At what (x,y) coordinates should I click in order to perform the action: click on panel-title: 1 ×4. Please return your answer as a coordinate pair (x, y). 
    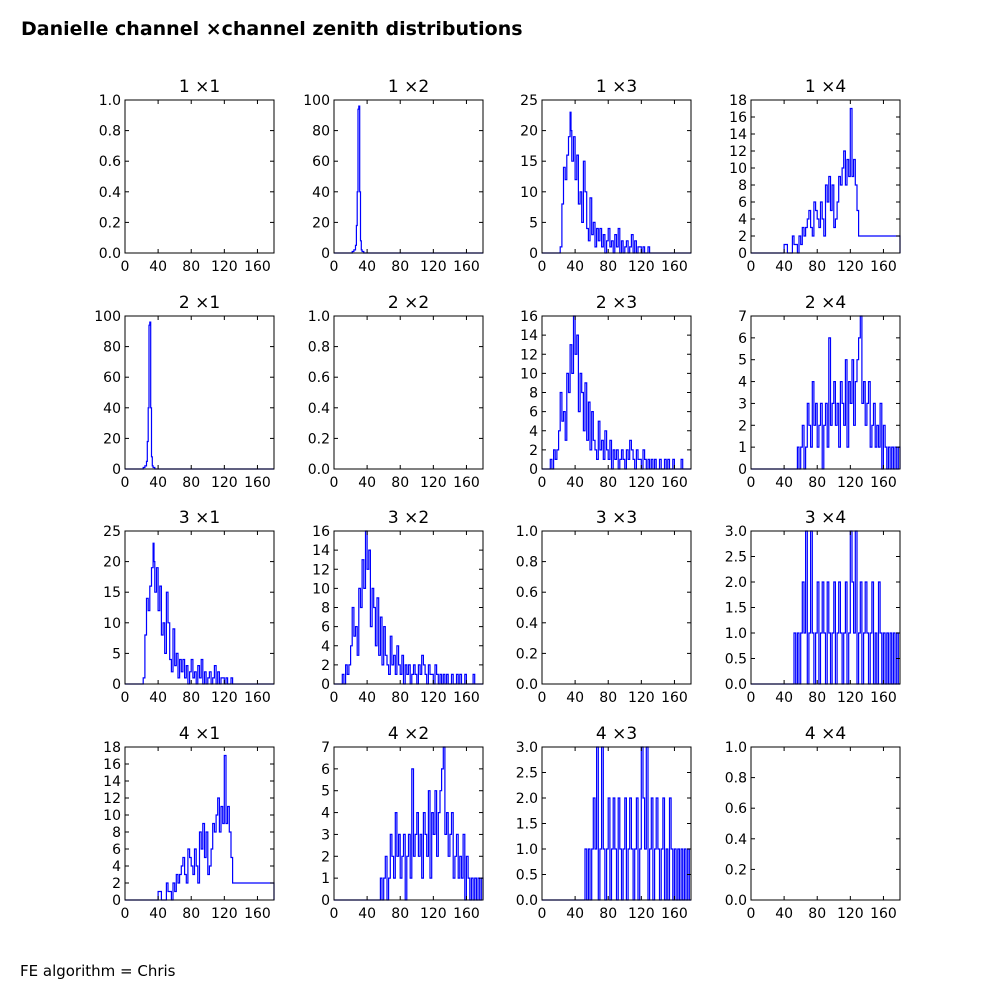
    Looking at the image, I should click on (825, 87).